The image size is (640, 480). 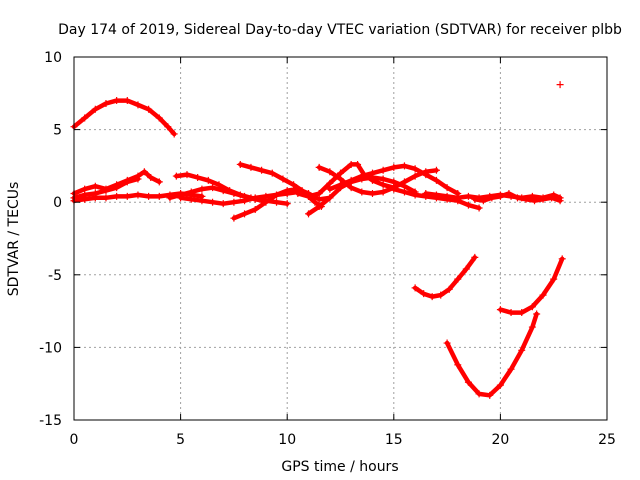 I want to click on x-tick-label: 25, so click(x=607, y=440).